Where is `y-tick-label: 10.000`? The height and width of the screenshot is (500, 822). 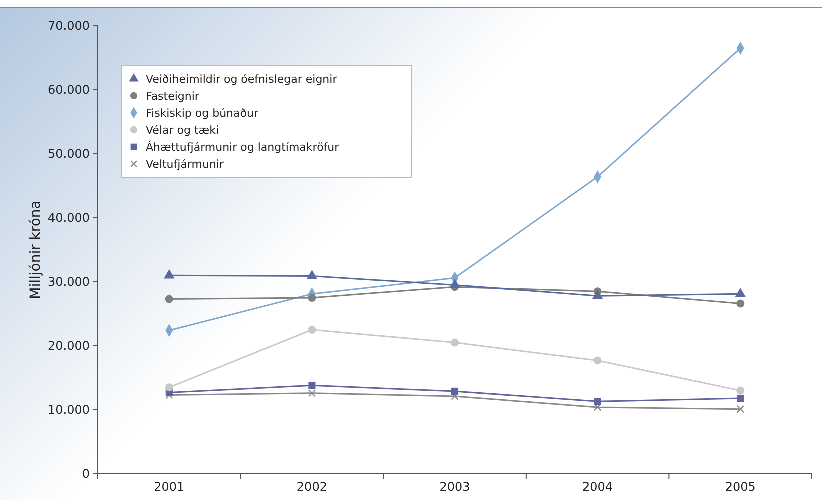
y-tick-label: 10.000 is located at coordinates (69, 410).